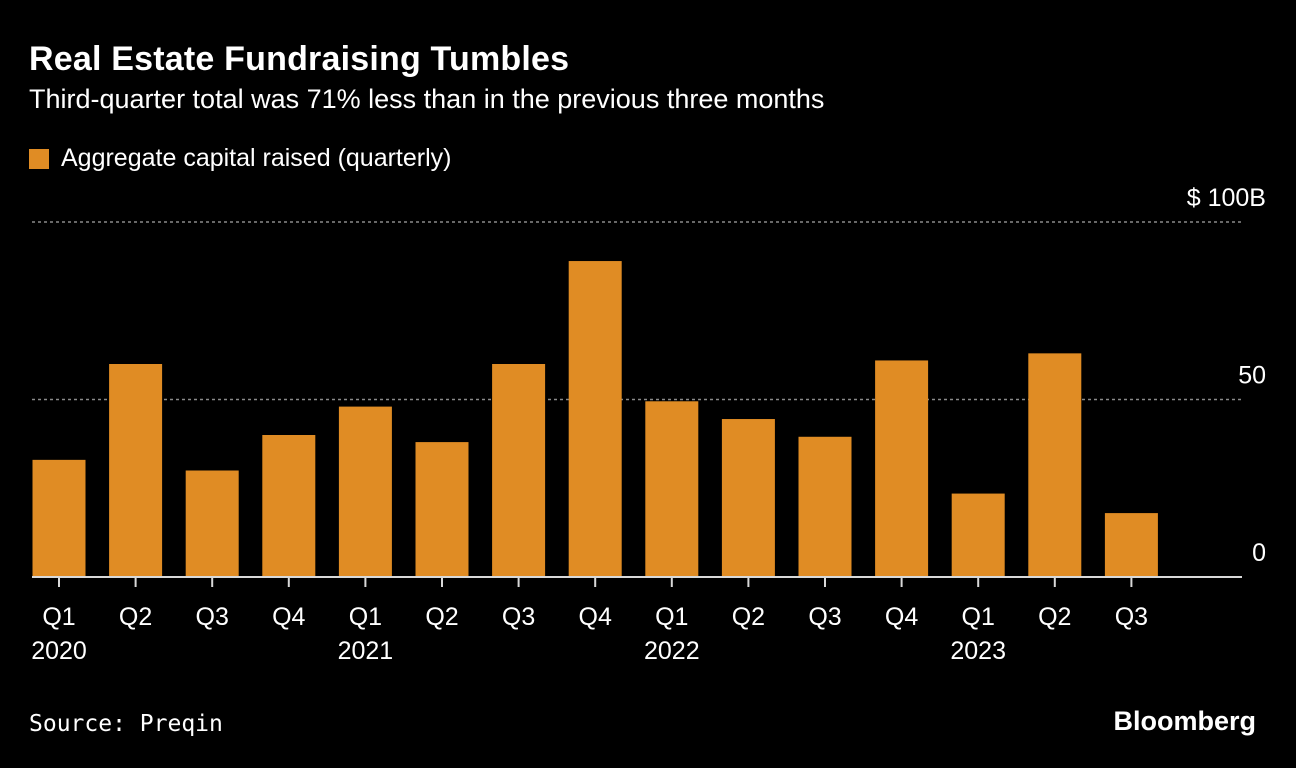  I want to click on y-tick-label: $ 100B, so click(1226, 198).